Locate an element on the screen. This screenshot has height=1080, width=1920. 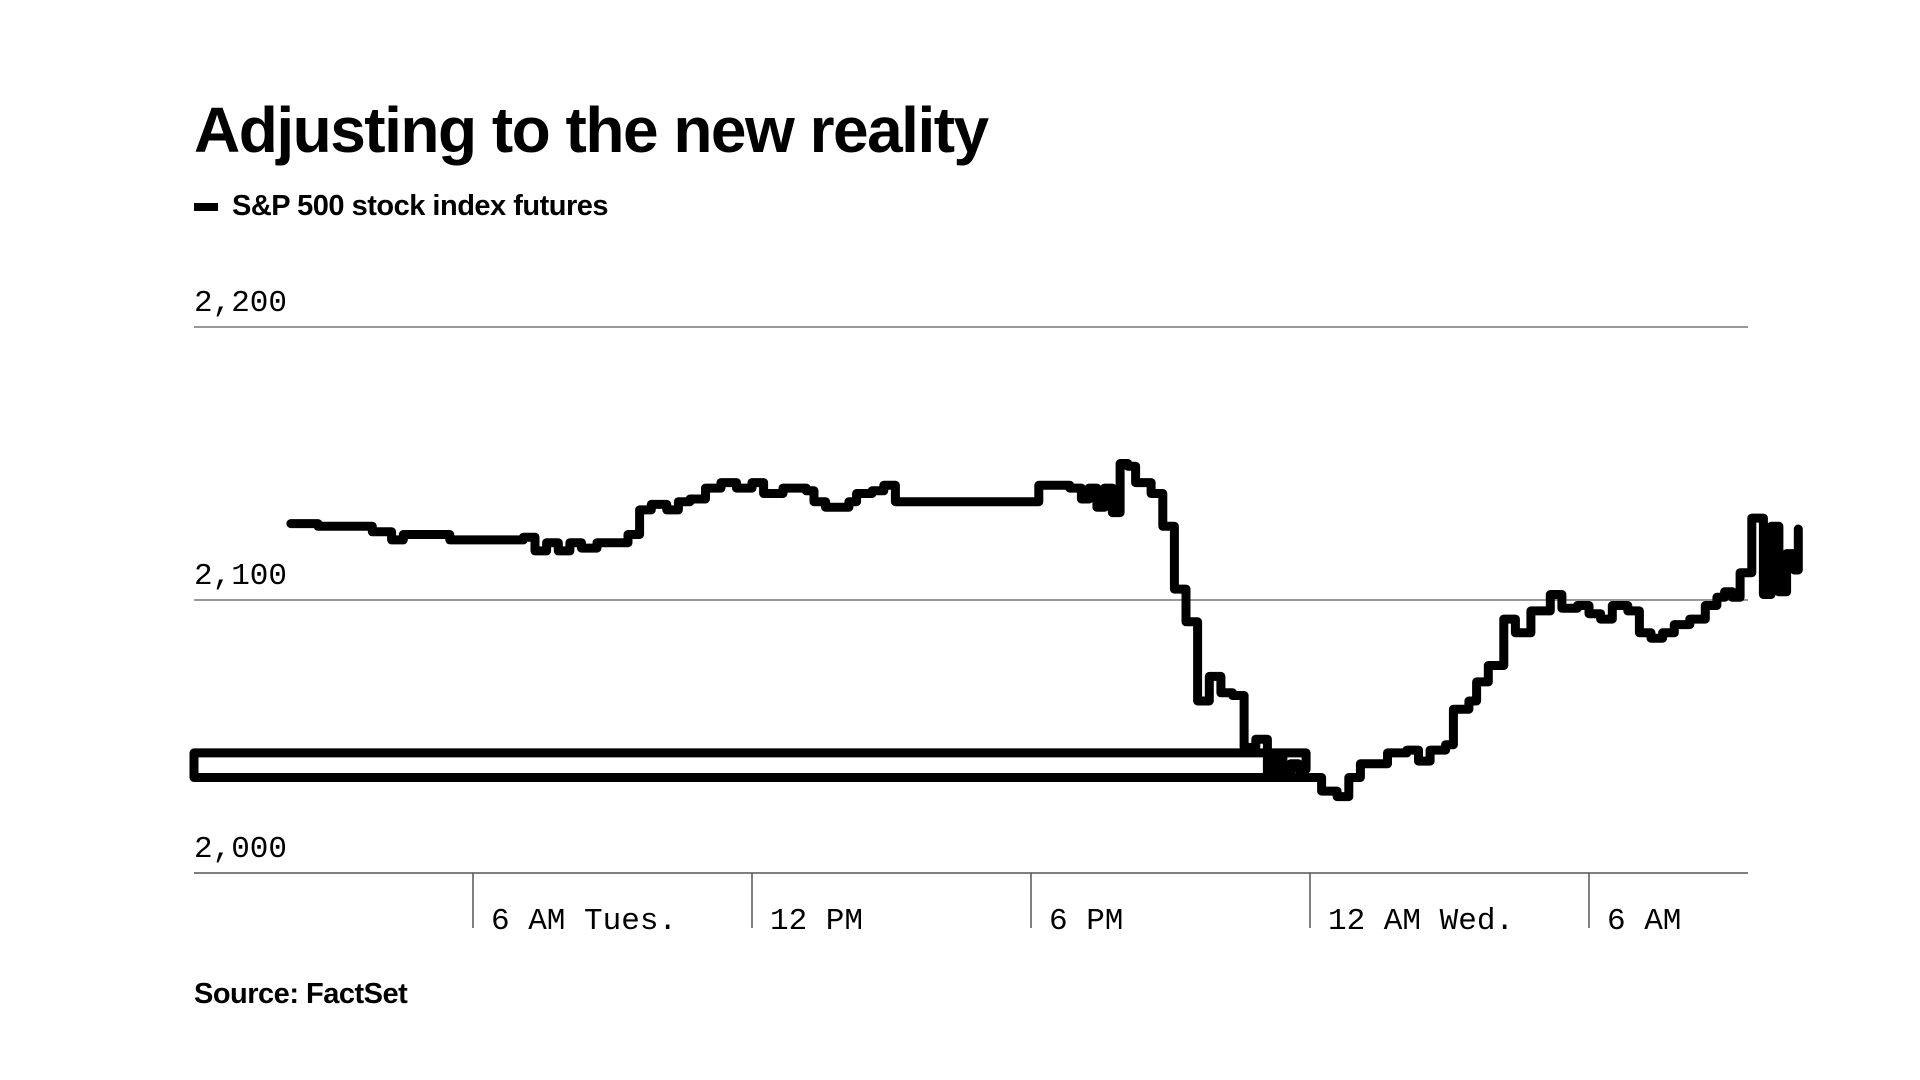
x-tick-label: 12 AM Wed. is located at coordinates (1421, 921).